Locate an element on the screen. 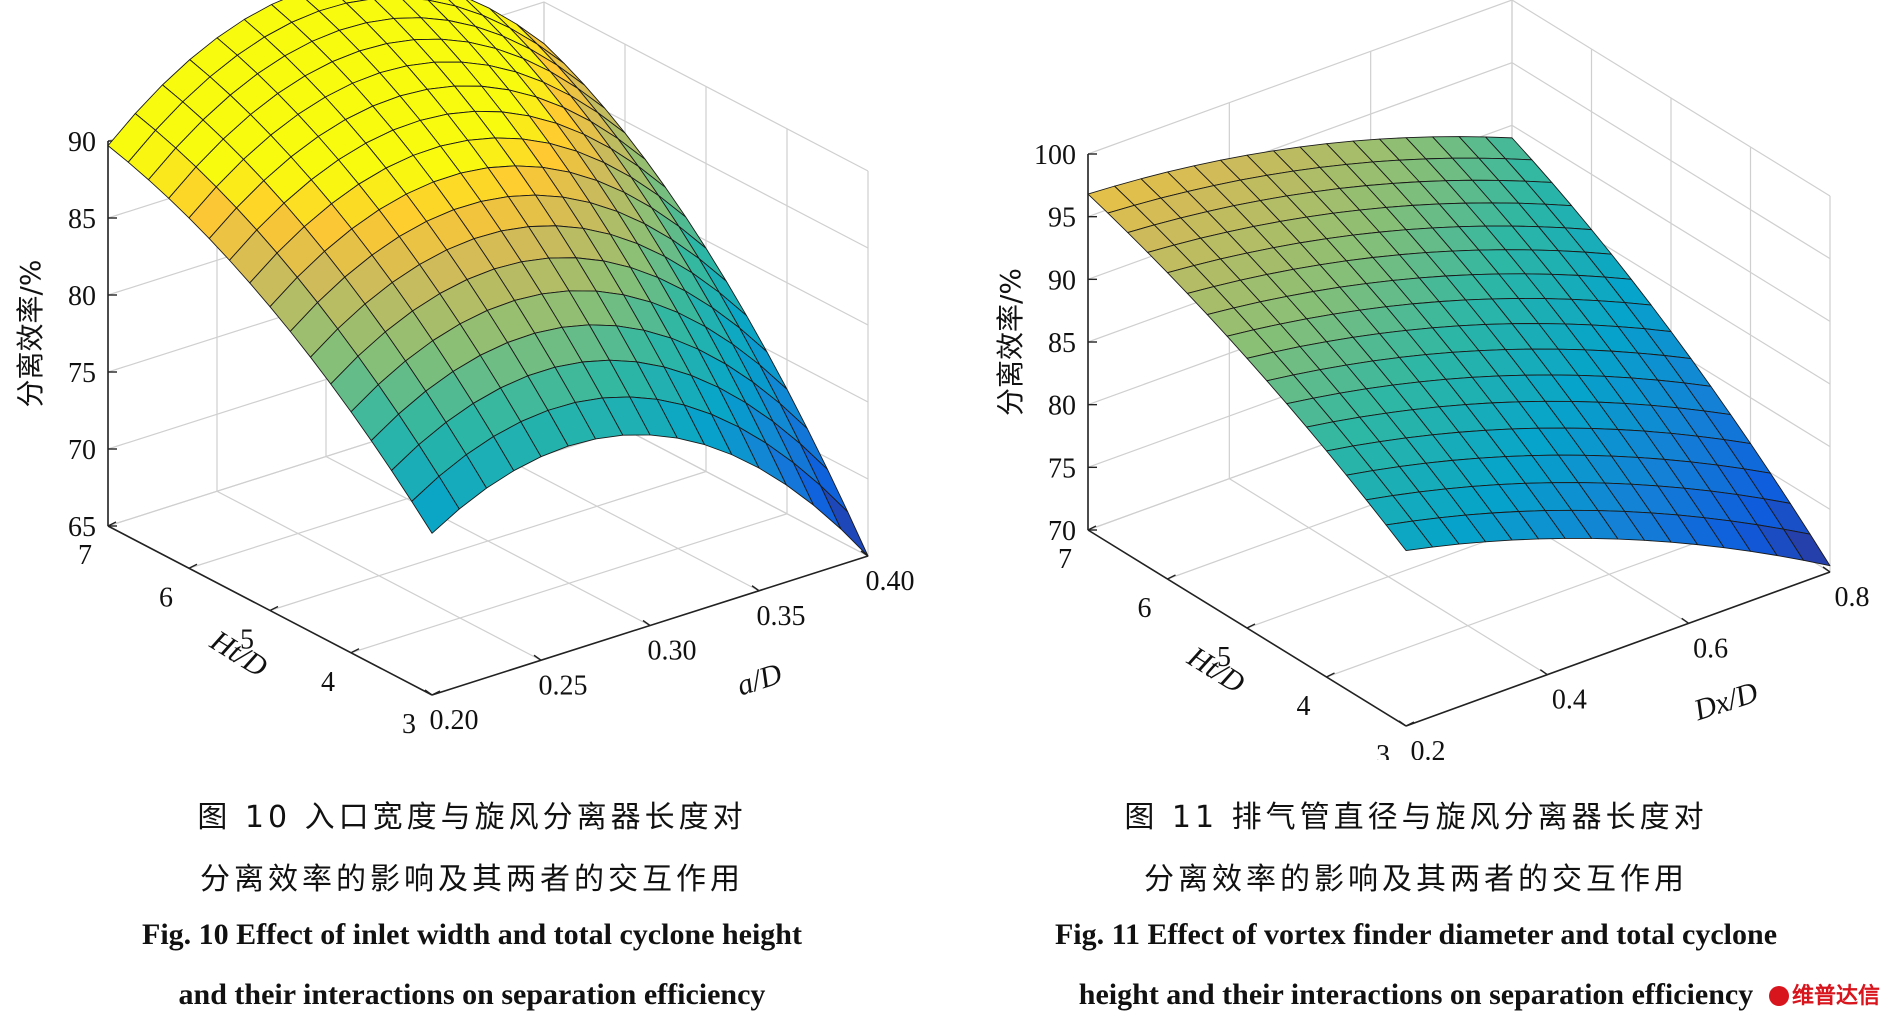 Image resolution: width=1888 pixels, height=1016 pixels. x-tick-label: 0.30 is located at coordinates (672, 651).